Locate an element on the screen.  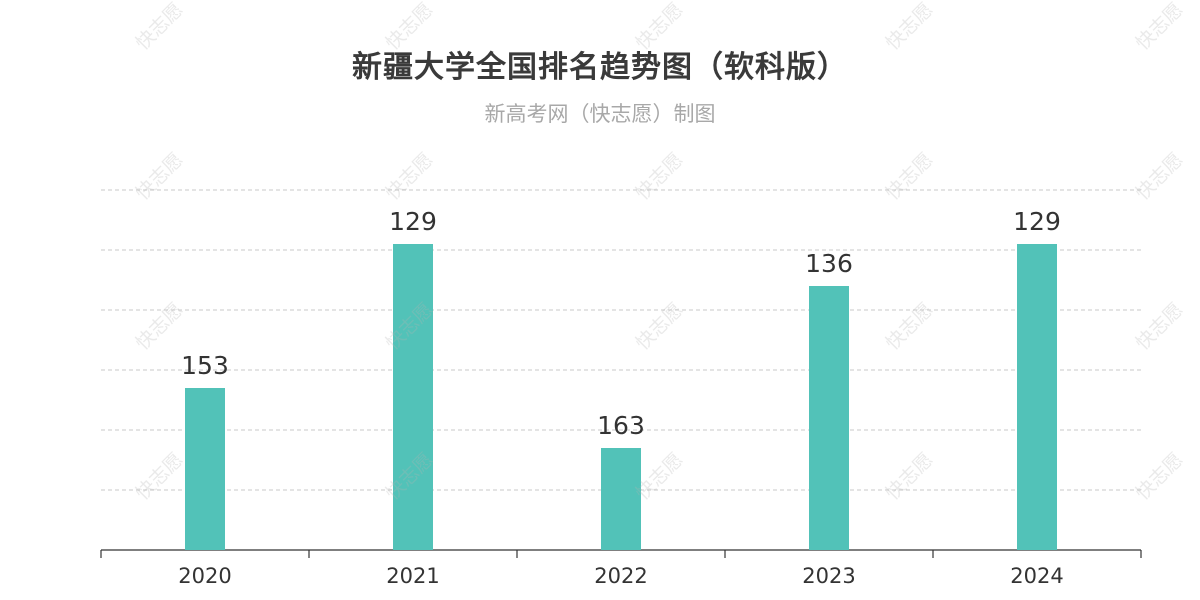
x-tick-label-2021: 2021 is located at coordinates (412, 576).